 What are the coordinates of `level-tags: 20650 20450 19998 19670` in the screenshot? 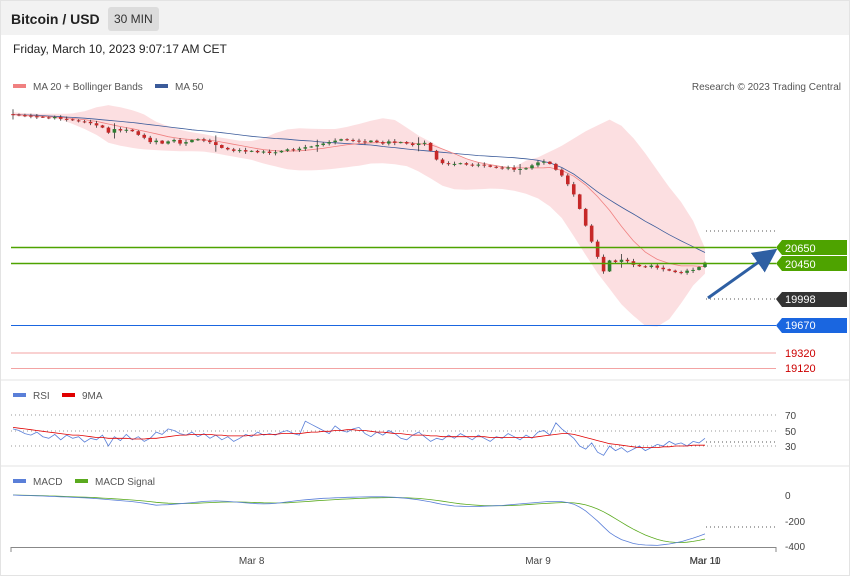 It's located at (811, 286).